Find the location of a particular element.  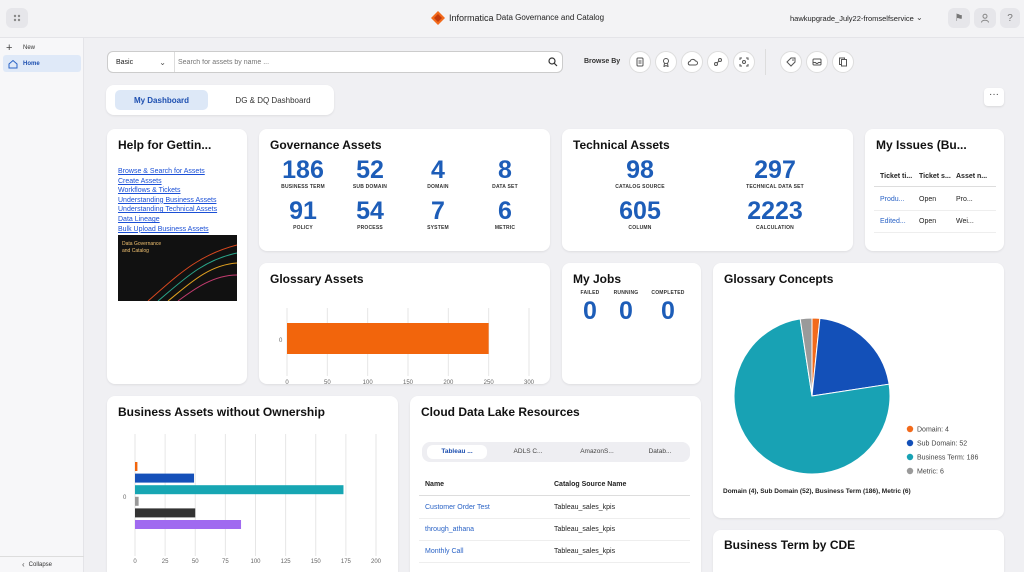

legend-label: Metric: 6 is located at coordinates (930, 472).